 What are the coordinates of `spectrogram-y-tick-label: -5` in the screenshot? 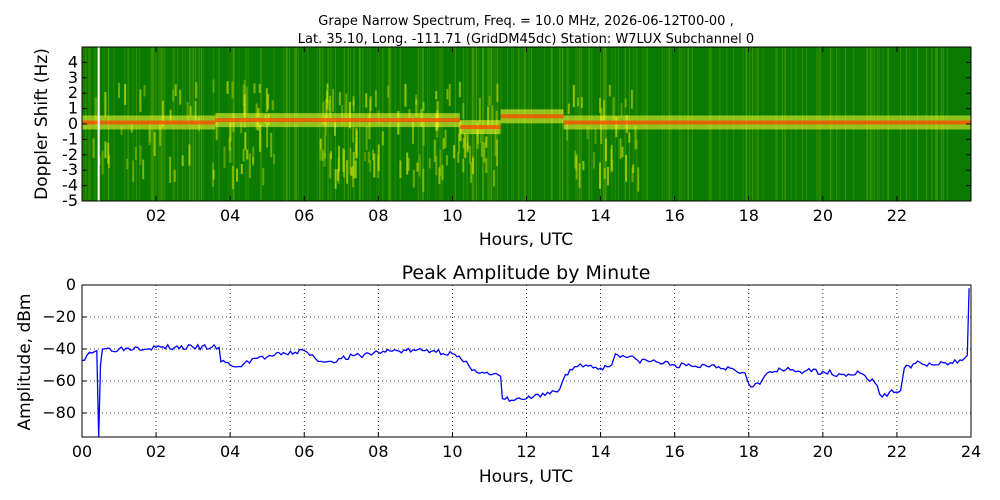 It's located at (70, 200).